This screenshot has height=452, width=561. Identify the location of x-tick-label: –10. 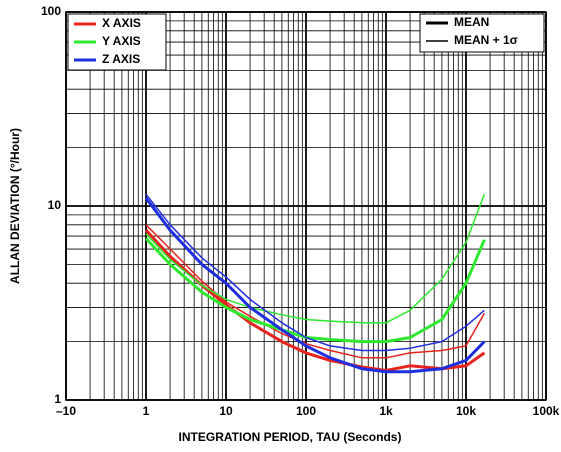
(66, 411).